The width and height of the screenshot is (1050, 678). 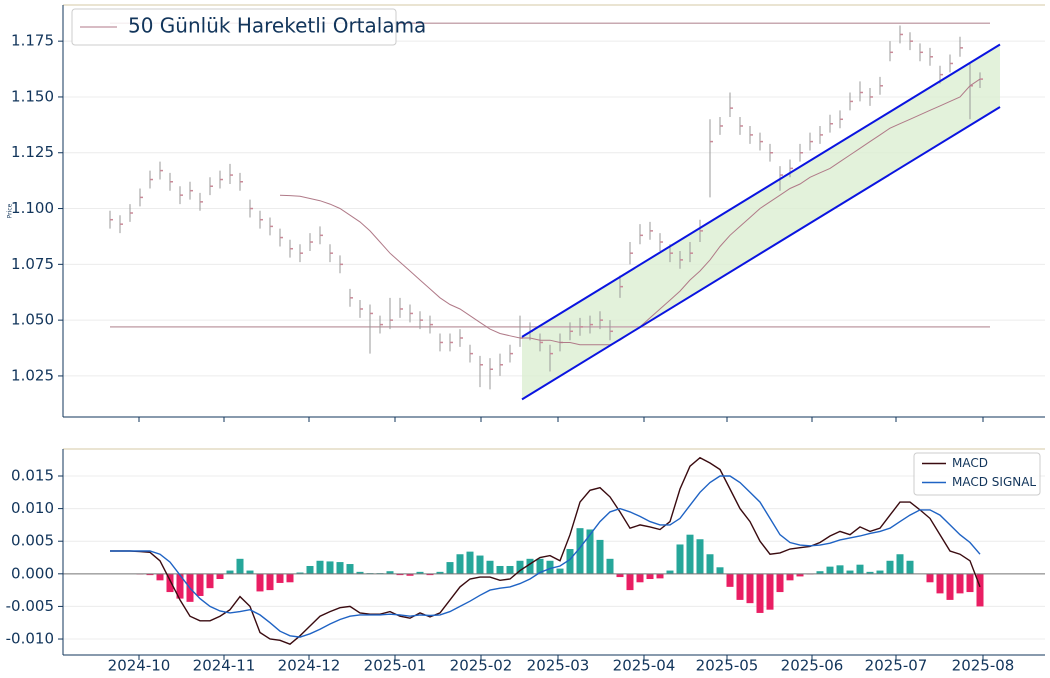 What do you see at coordinates (224, 666) in the screenshot?
I see `x-tick-label: 2024-11` at bounding box center [224, 666].